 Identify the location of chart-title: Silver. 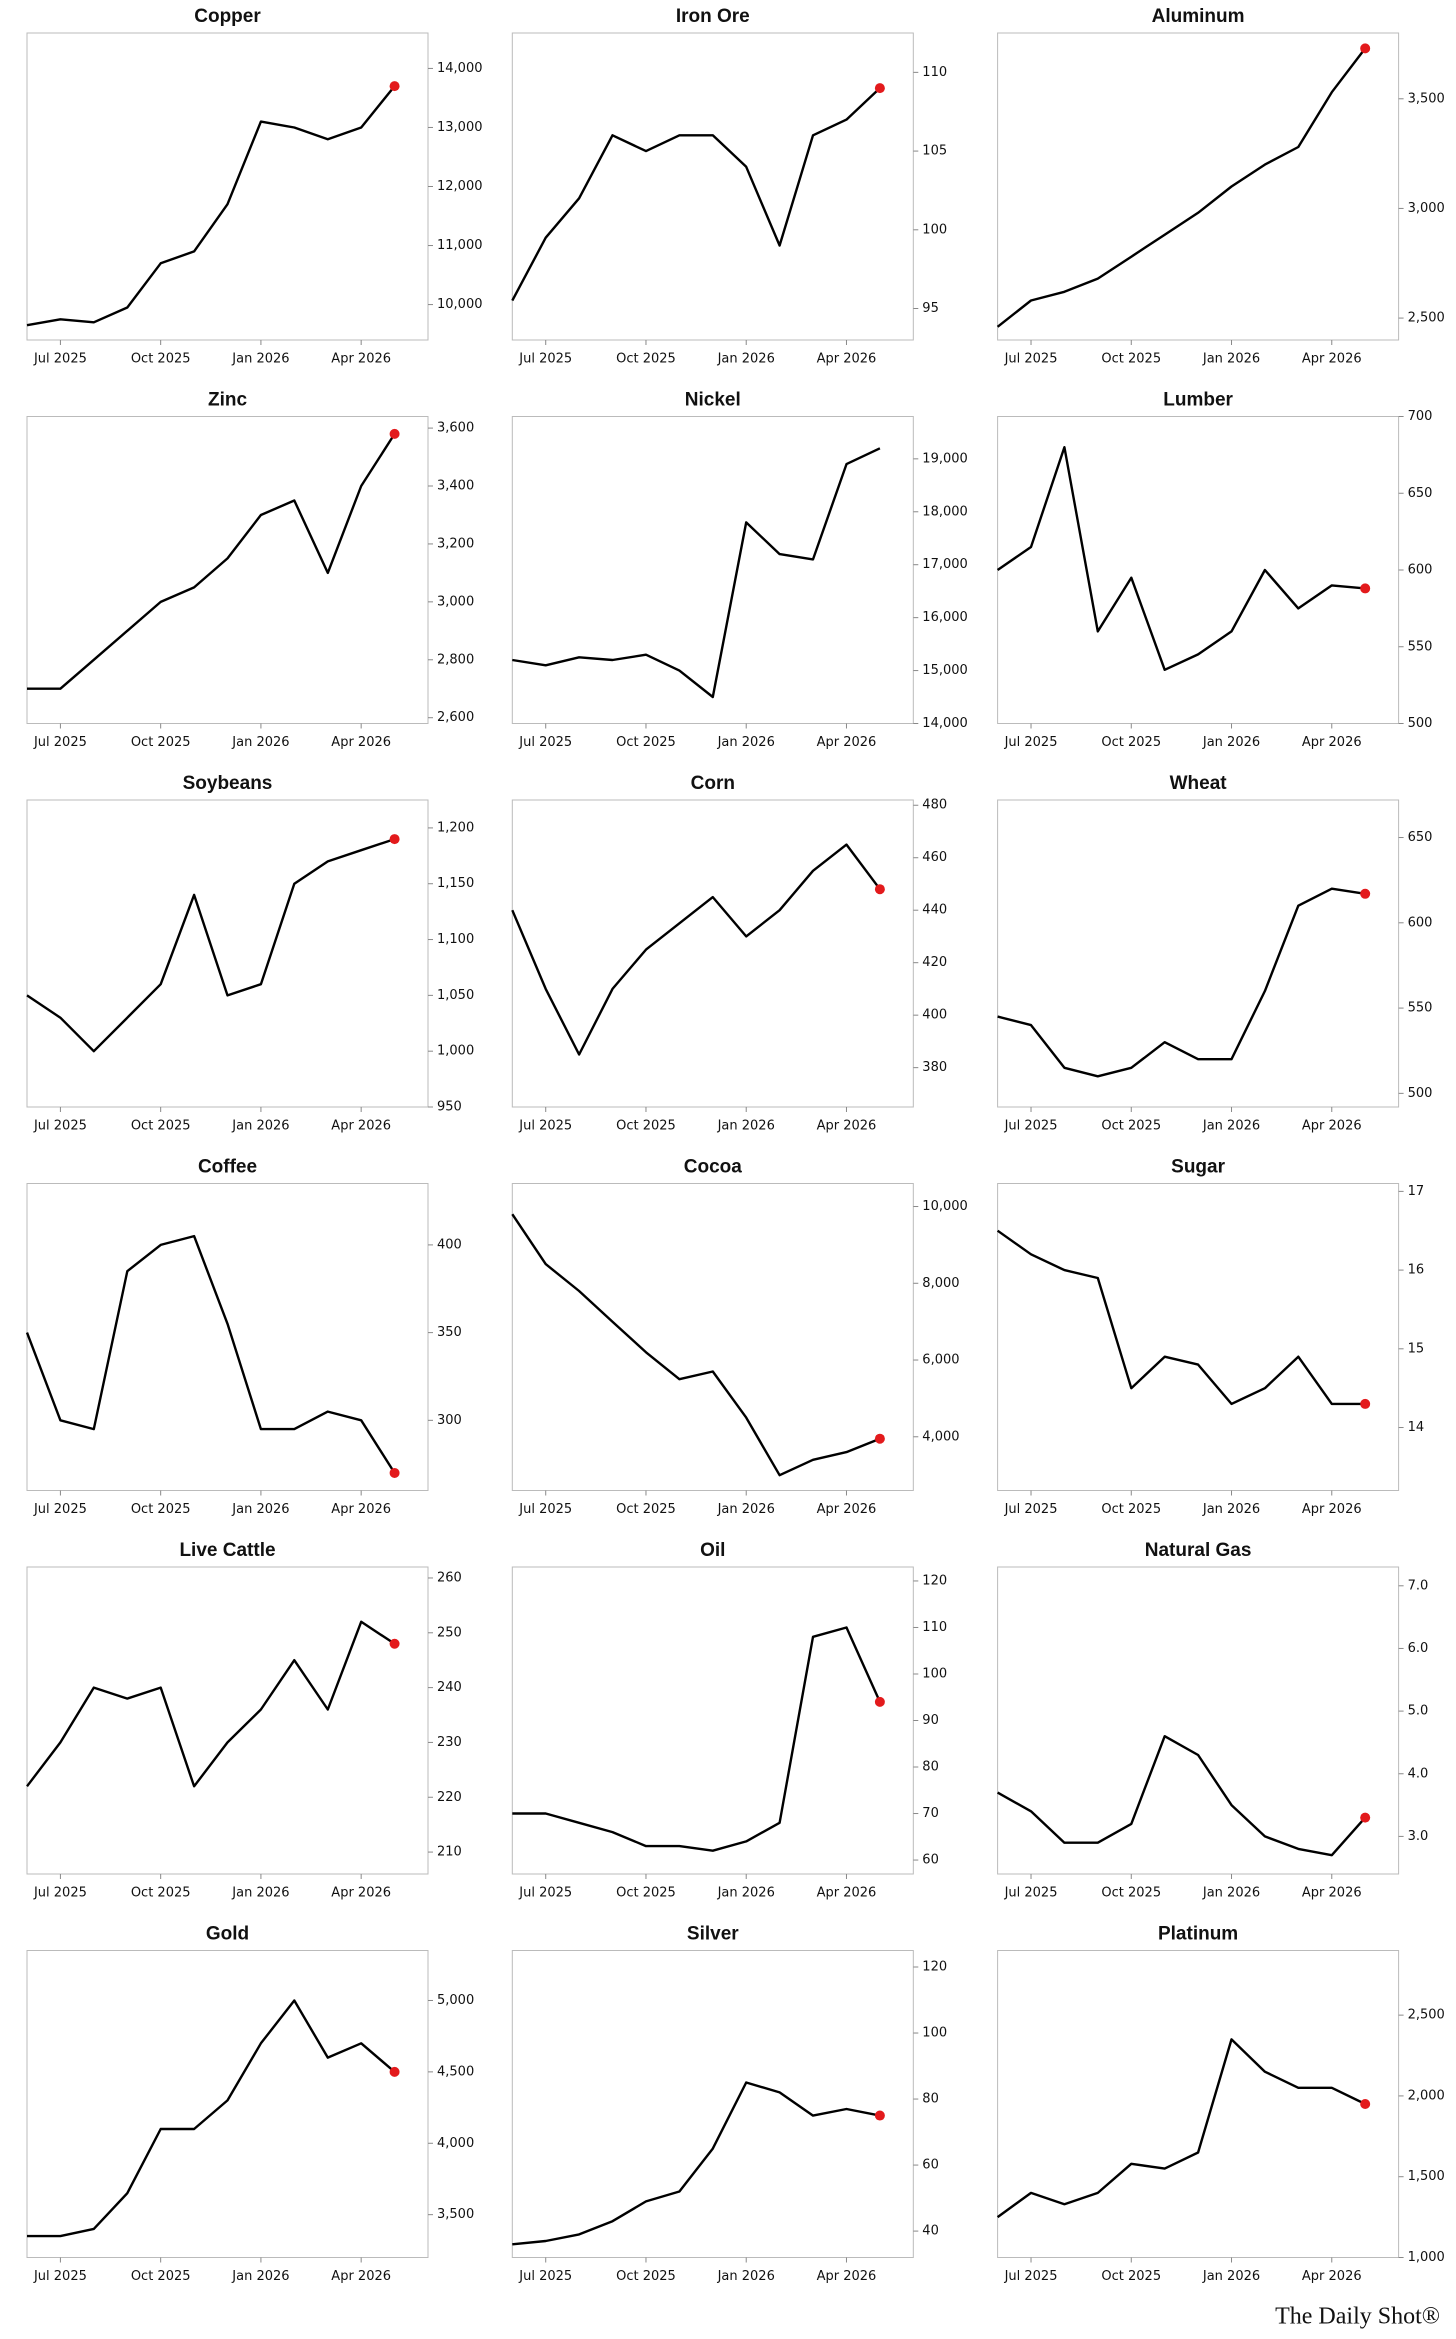
(713, 1934).